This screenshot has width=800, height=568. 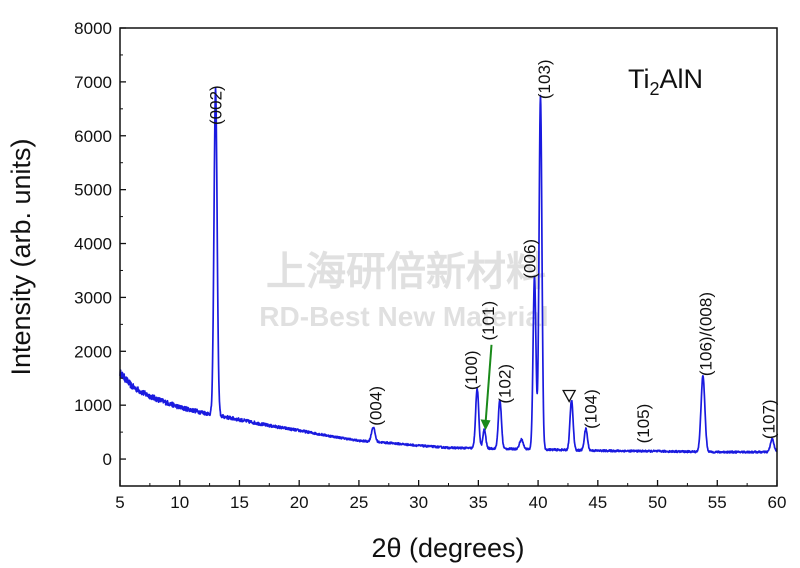 What do you see at coordinates (447, 548) in the screenshot?
I see `x-axis-title: 2θ (degrees)` at bounding box center [447, 548].